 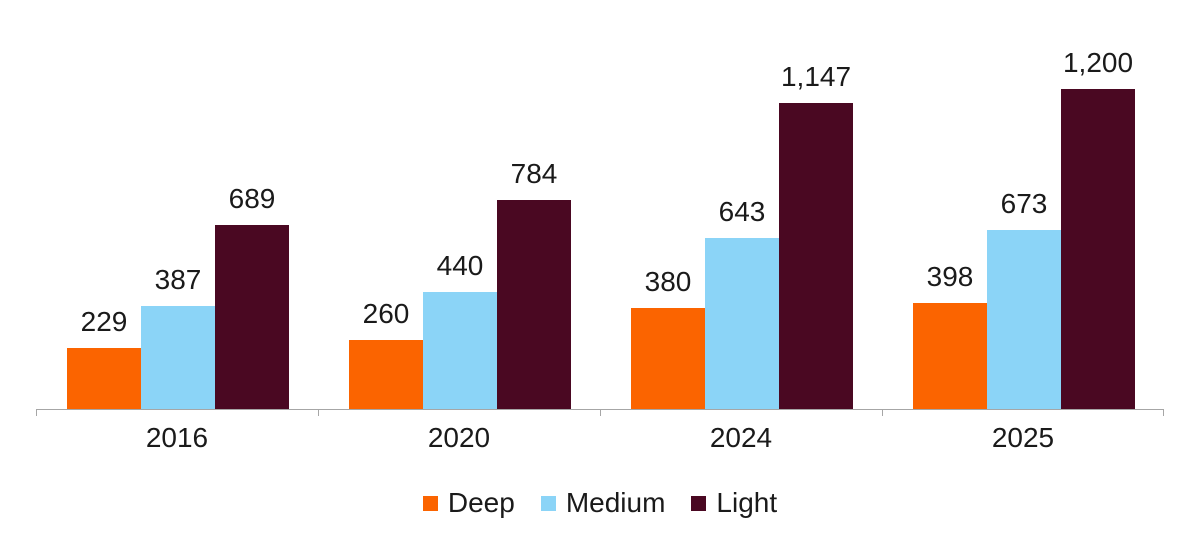 I want to click on bar-medium-2016, so click(x=178, y=357).